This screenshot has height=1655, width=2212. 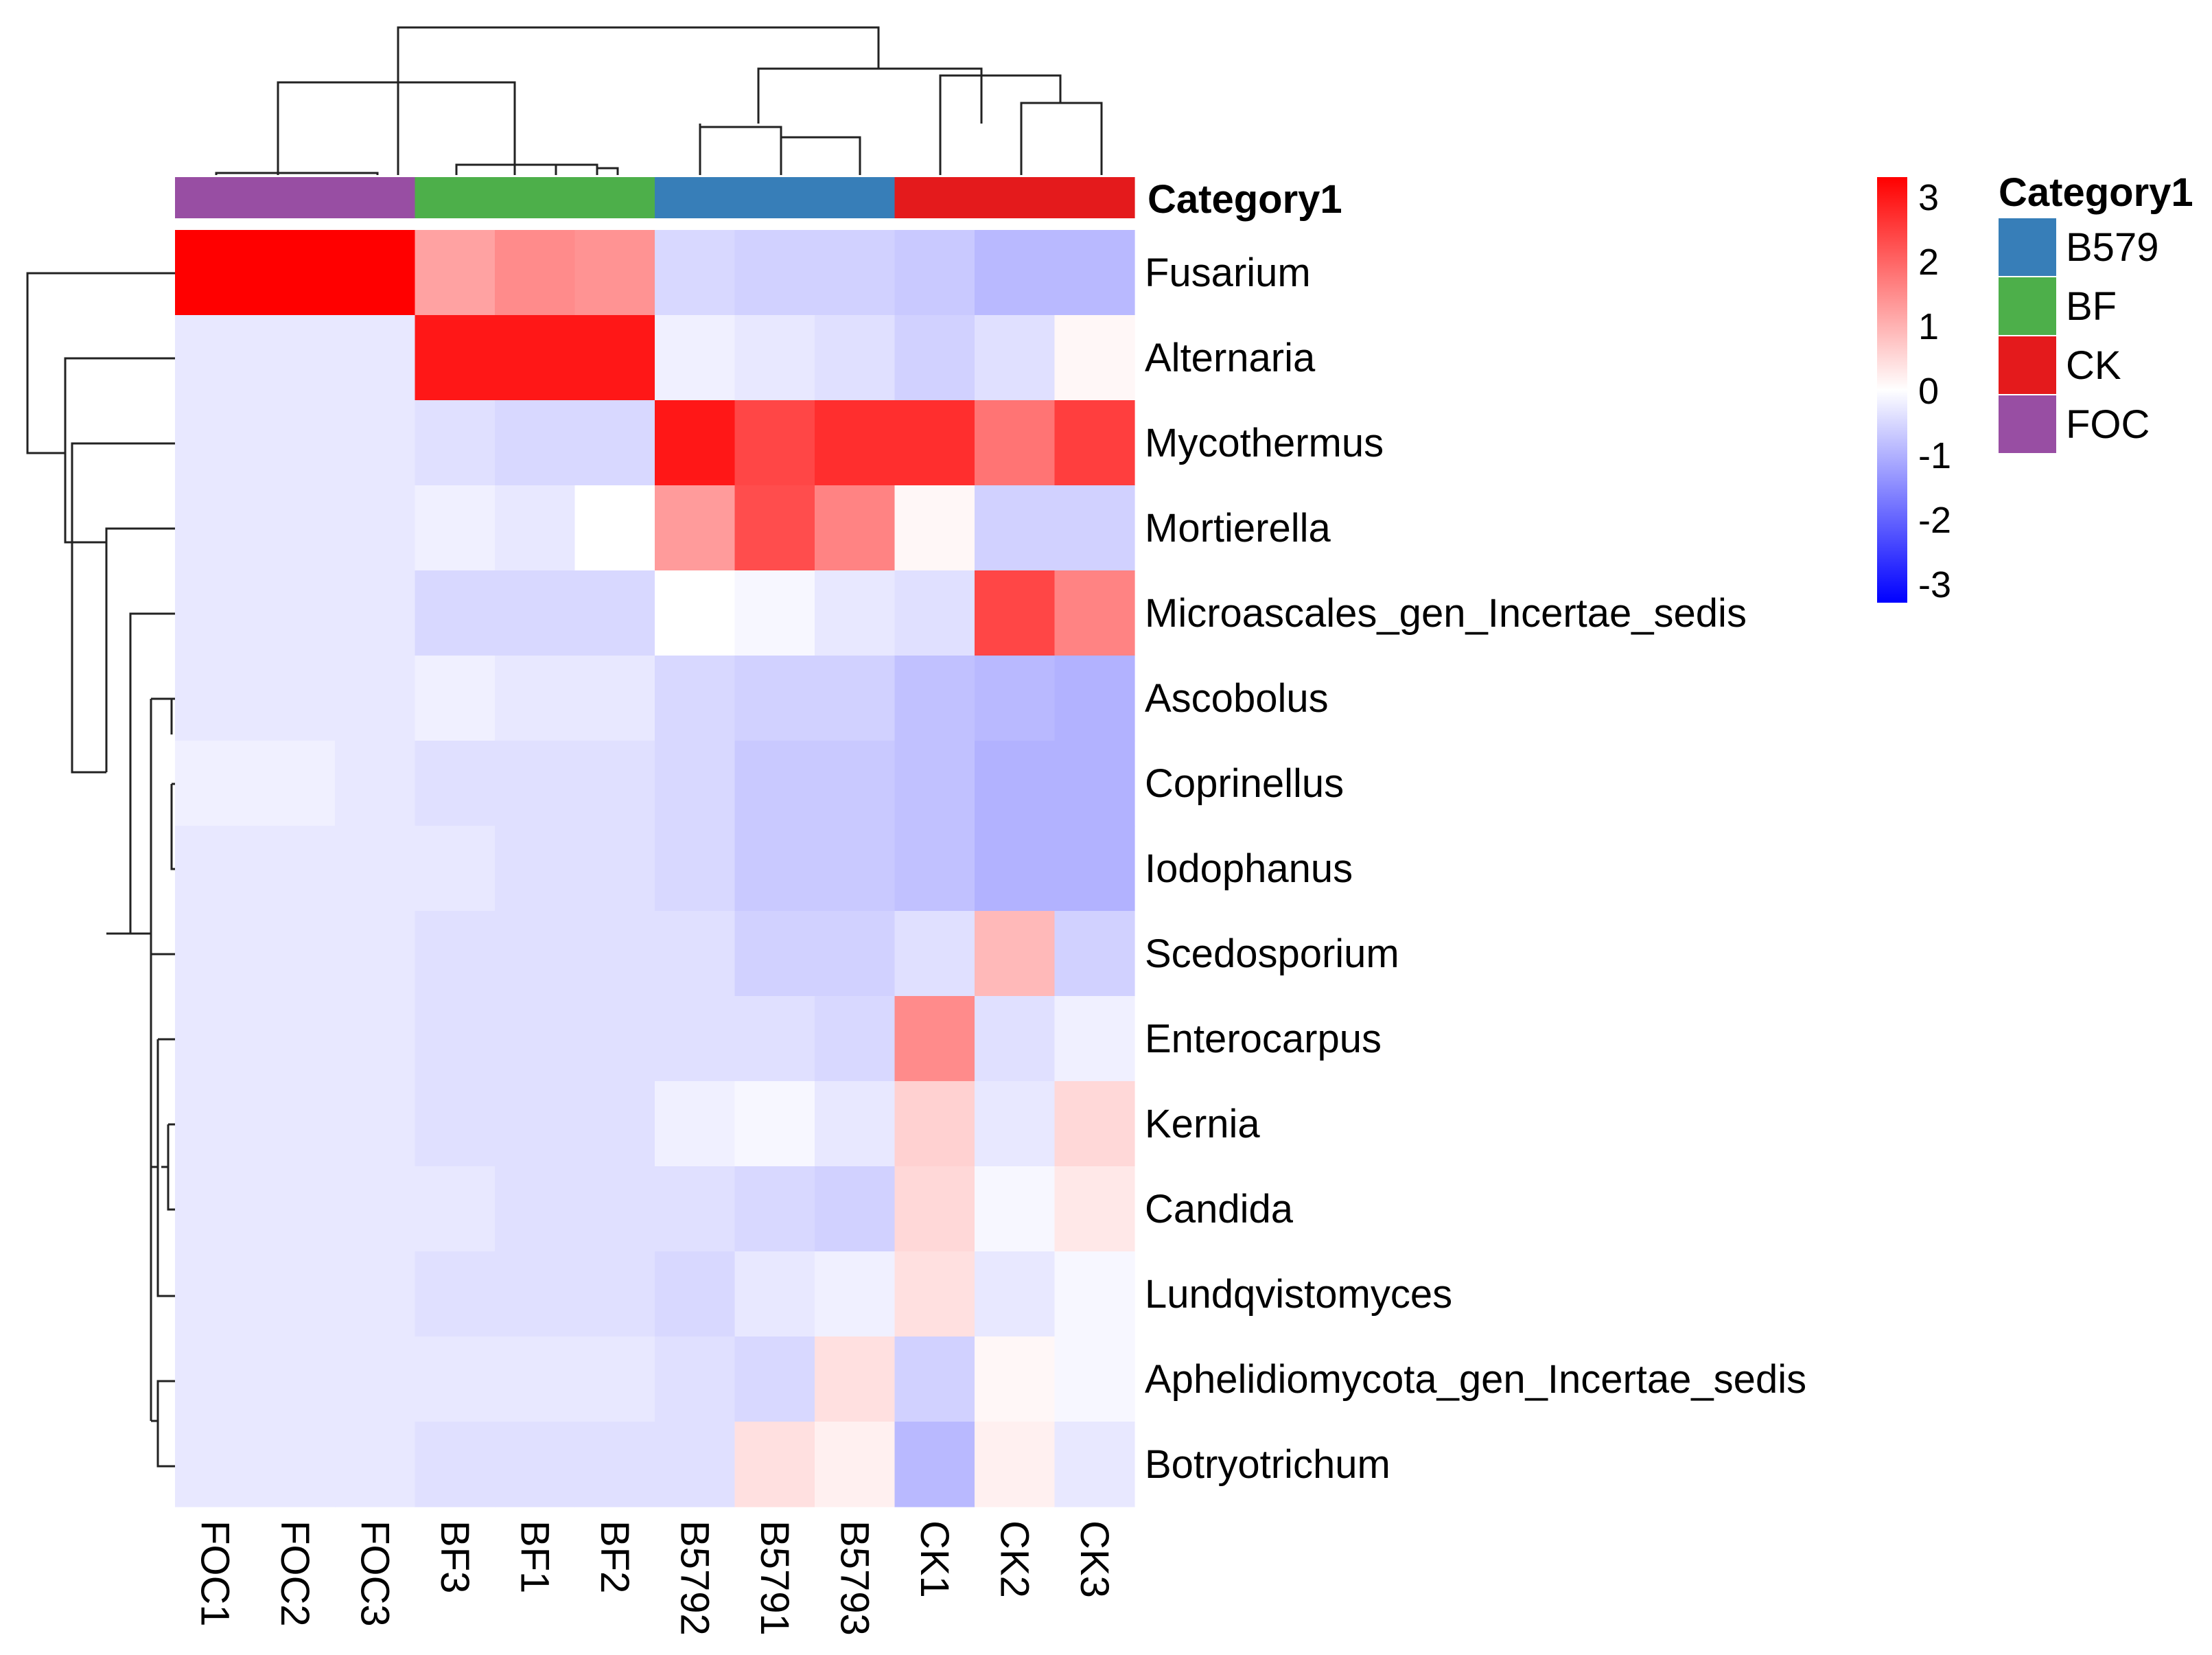 What do you see at coordinates (2027, 365) in the screenshot?
I see `legend-swatch-ck` at bounding box center [2027, 365].